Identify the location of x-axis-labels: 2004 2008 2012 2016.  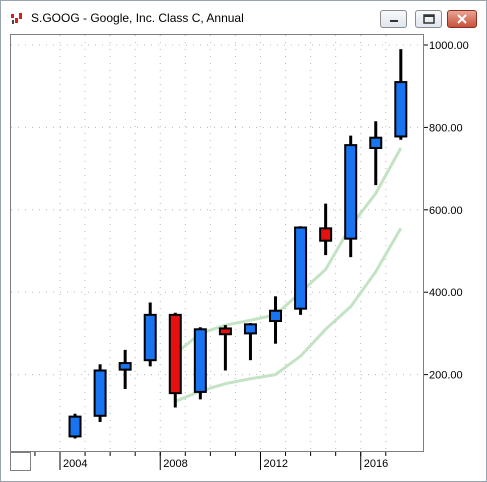
(211, 461).